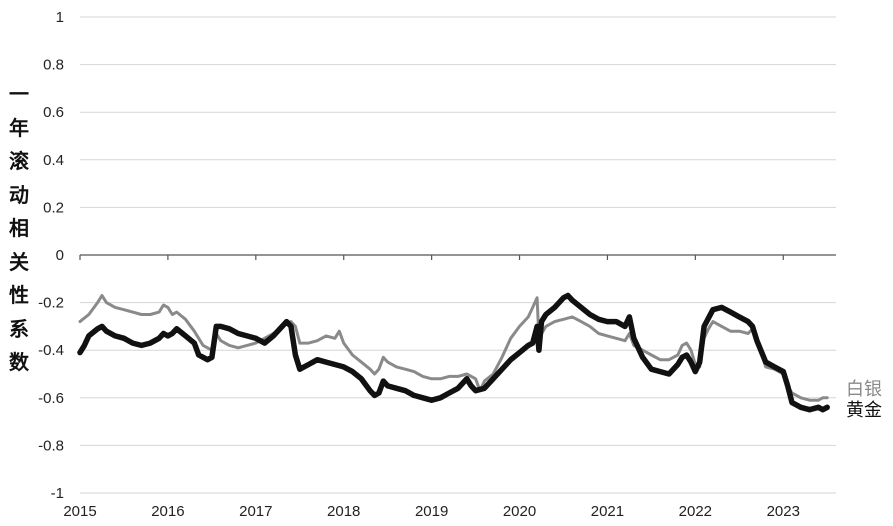 The width and height of the screenshot is (893, 526). Describe the element at coordinates (19, 127) in the screenshot. I see `y-axis-title-char: 年` at that location.